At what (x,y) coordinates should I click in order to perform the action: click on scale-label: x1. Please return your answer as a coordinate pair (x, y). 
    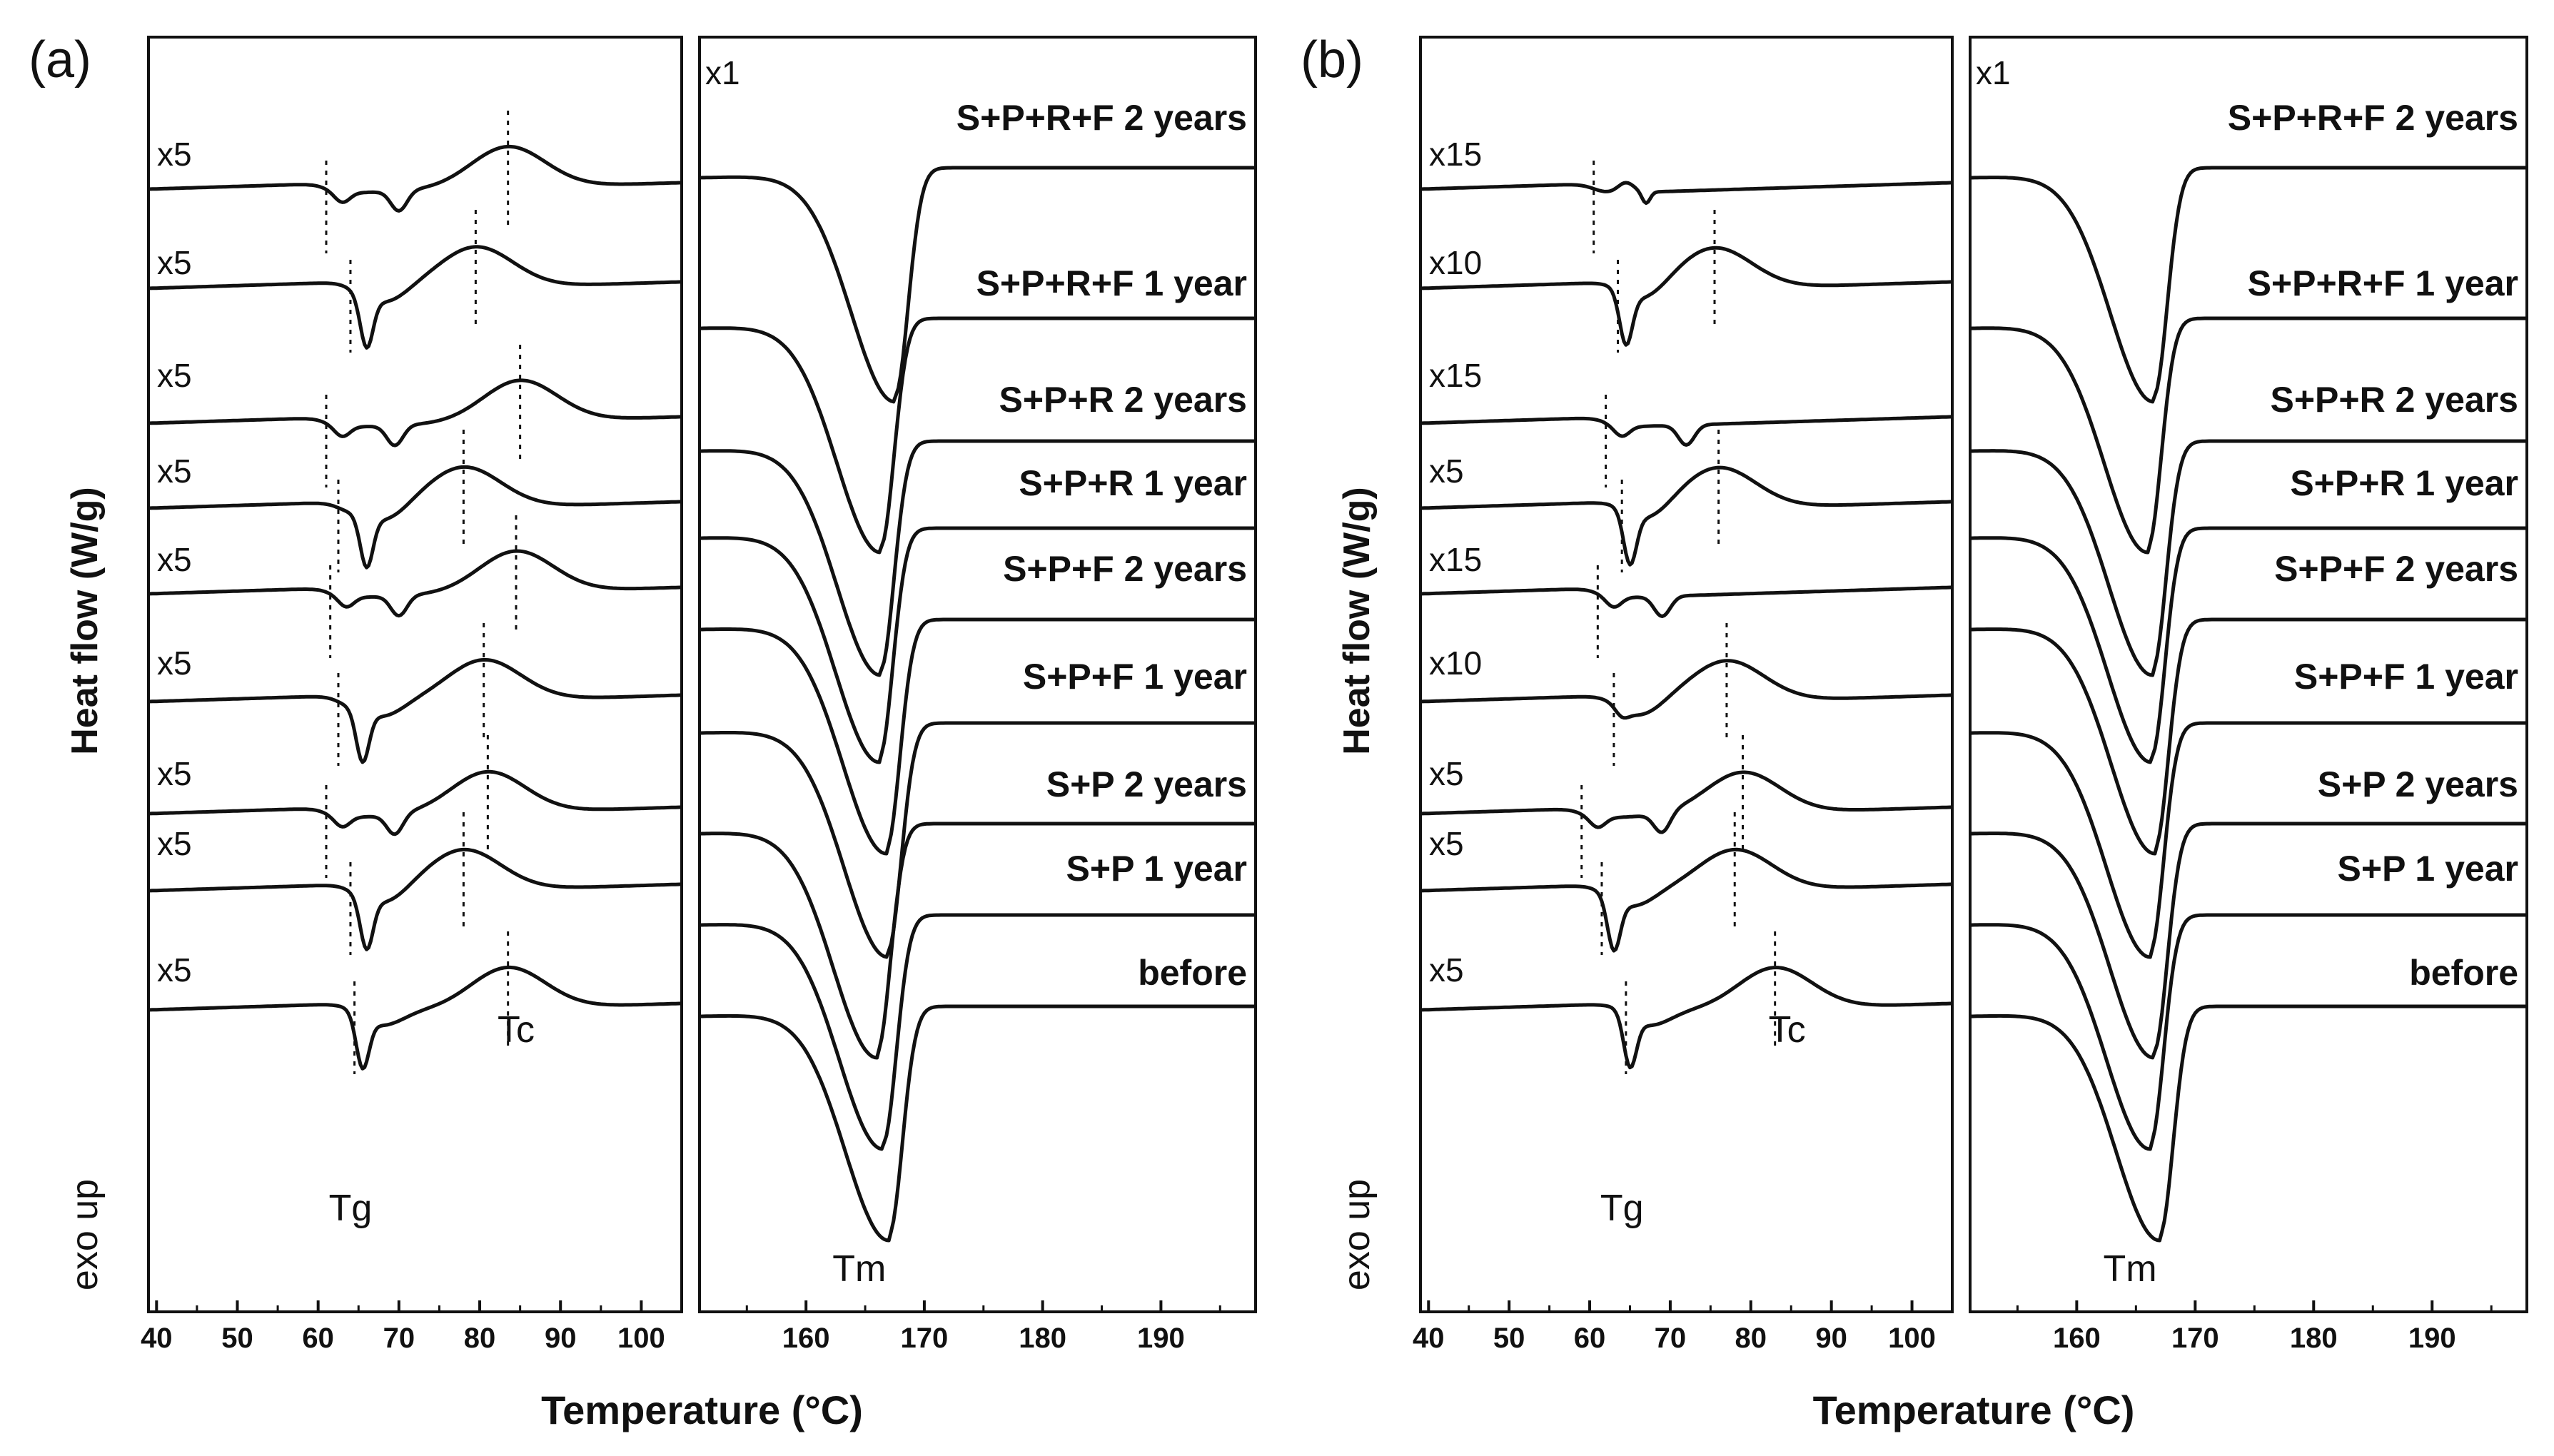
    Looking at the image, I should click on (1994, 72).